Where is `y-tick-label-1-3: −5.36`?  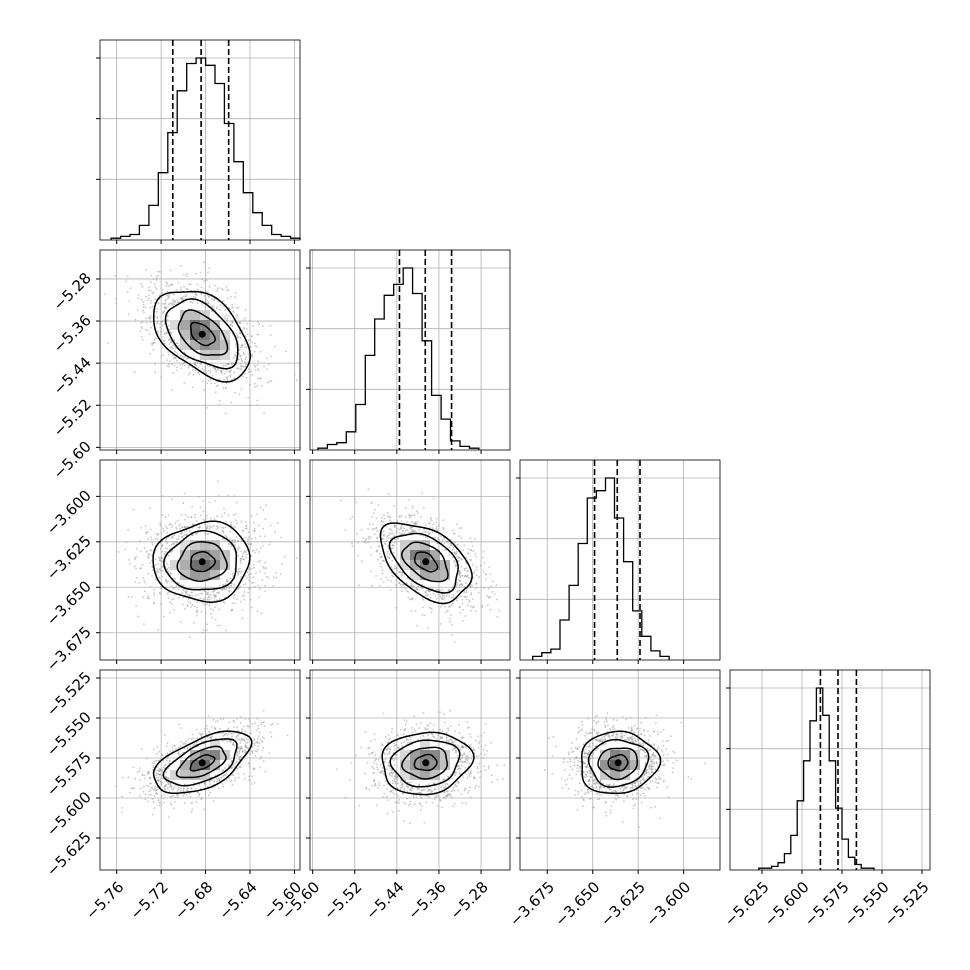 y-tick-label-1-3: −5.36 is located at coordinates (72, 333).